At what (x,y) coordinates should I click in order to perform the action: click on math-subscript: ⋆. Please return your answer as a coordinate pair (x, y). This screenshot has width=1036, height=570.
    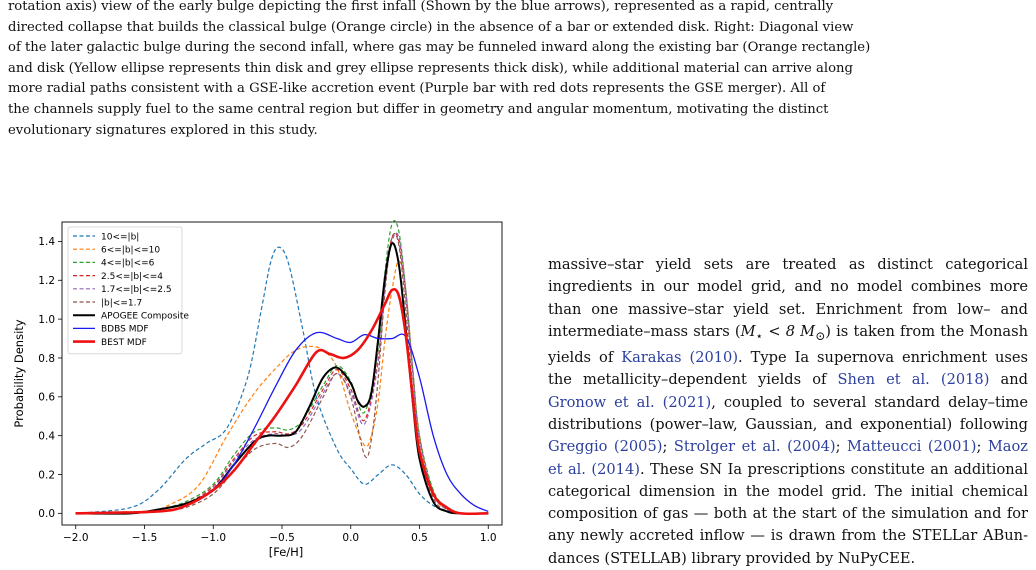
    Looking at the image, I should click on (759, 335).